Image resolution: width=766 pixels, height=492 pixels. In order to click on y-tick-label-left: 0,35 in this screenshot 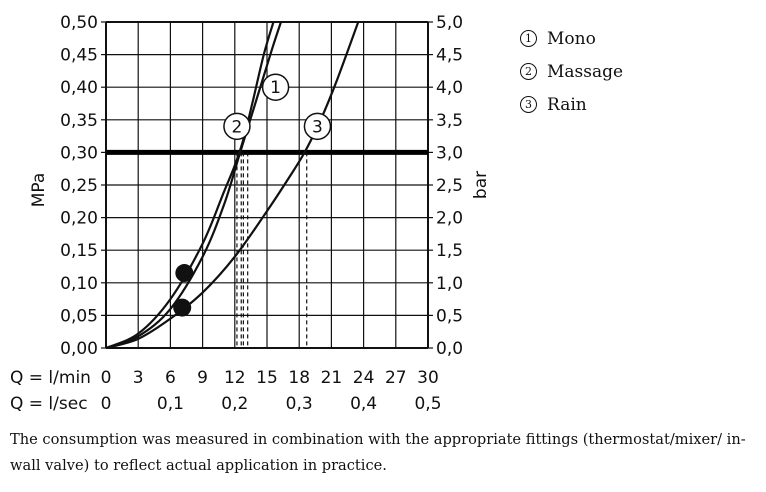, I will do `click(79, 121)`.